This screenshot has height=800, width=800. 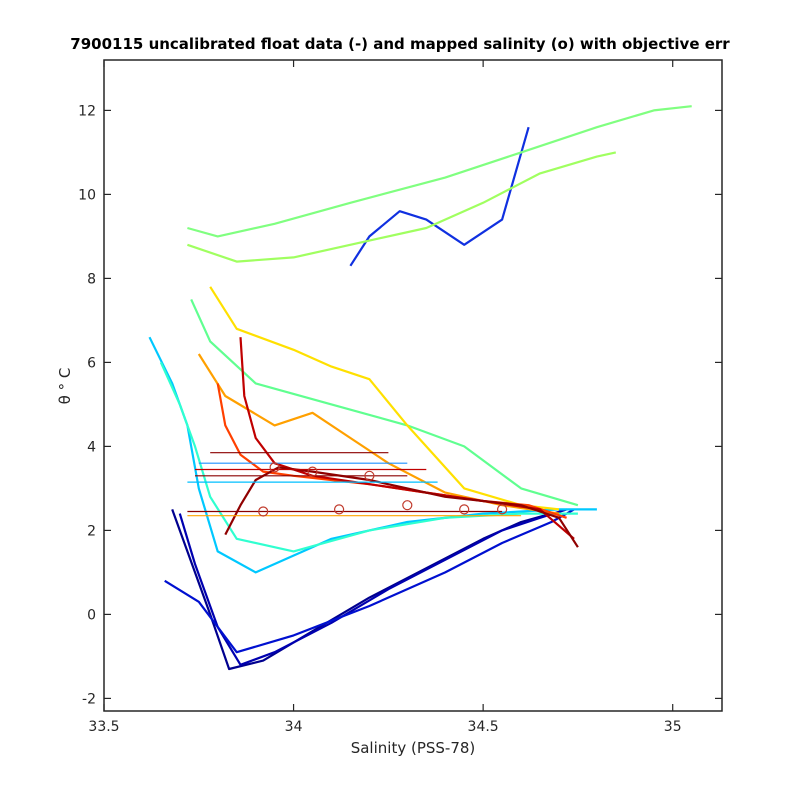 What do you see at coordinates (65, 386) in the screenshot?
I see `y-axis-label: θ ° C` at bounding box center [65, 386].